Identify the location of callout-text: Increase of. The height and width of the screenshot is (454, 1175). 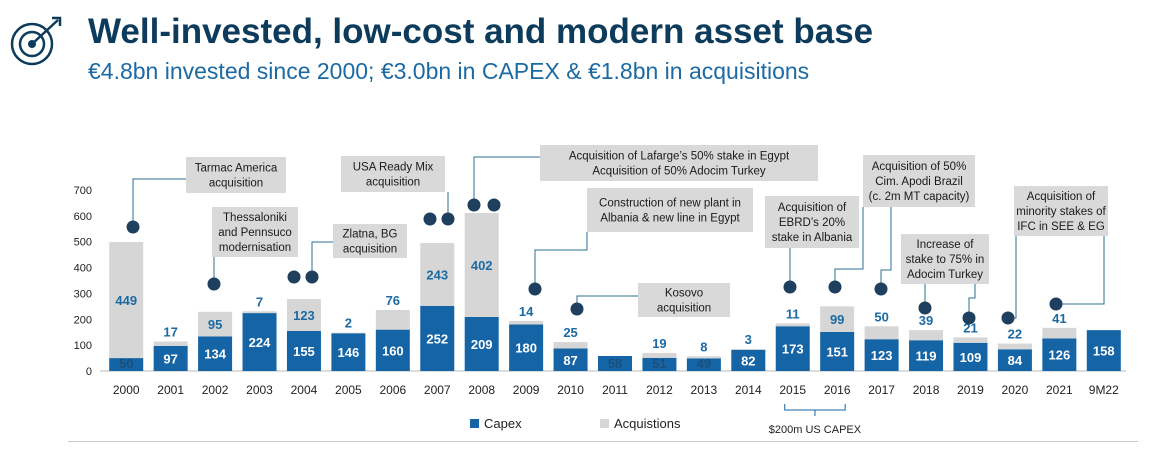
(946, 245).